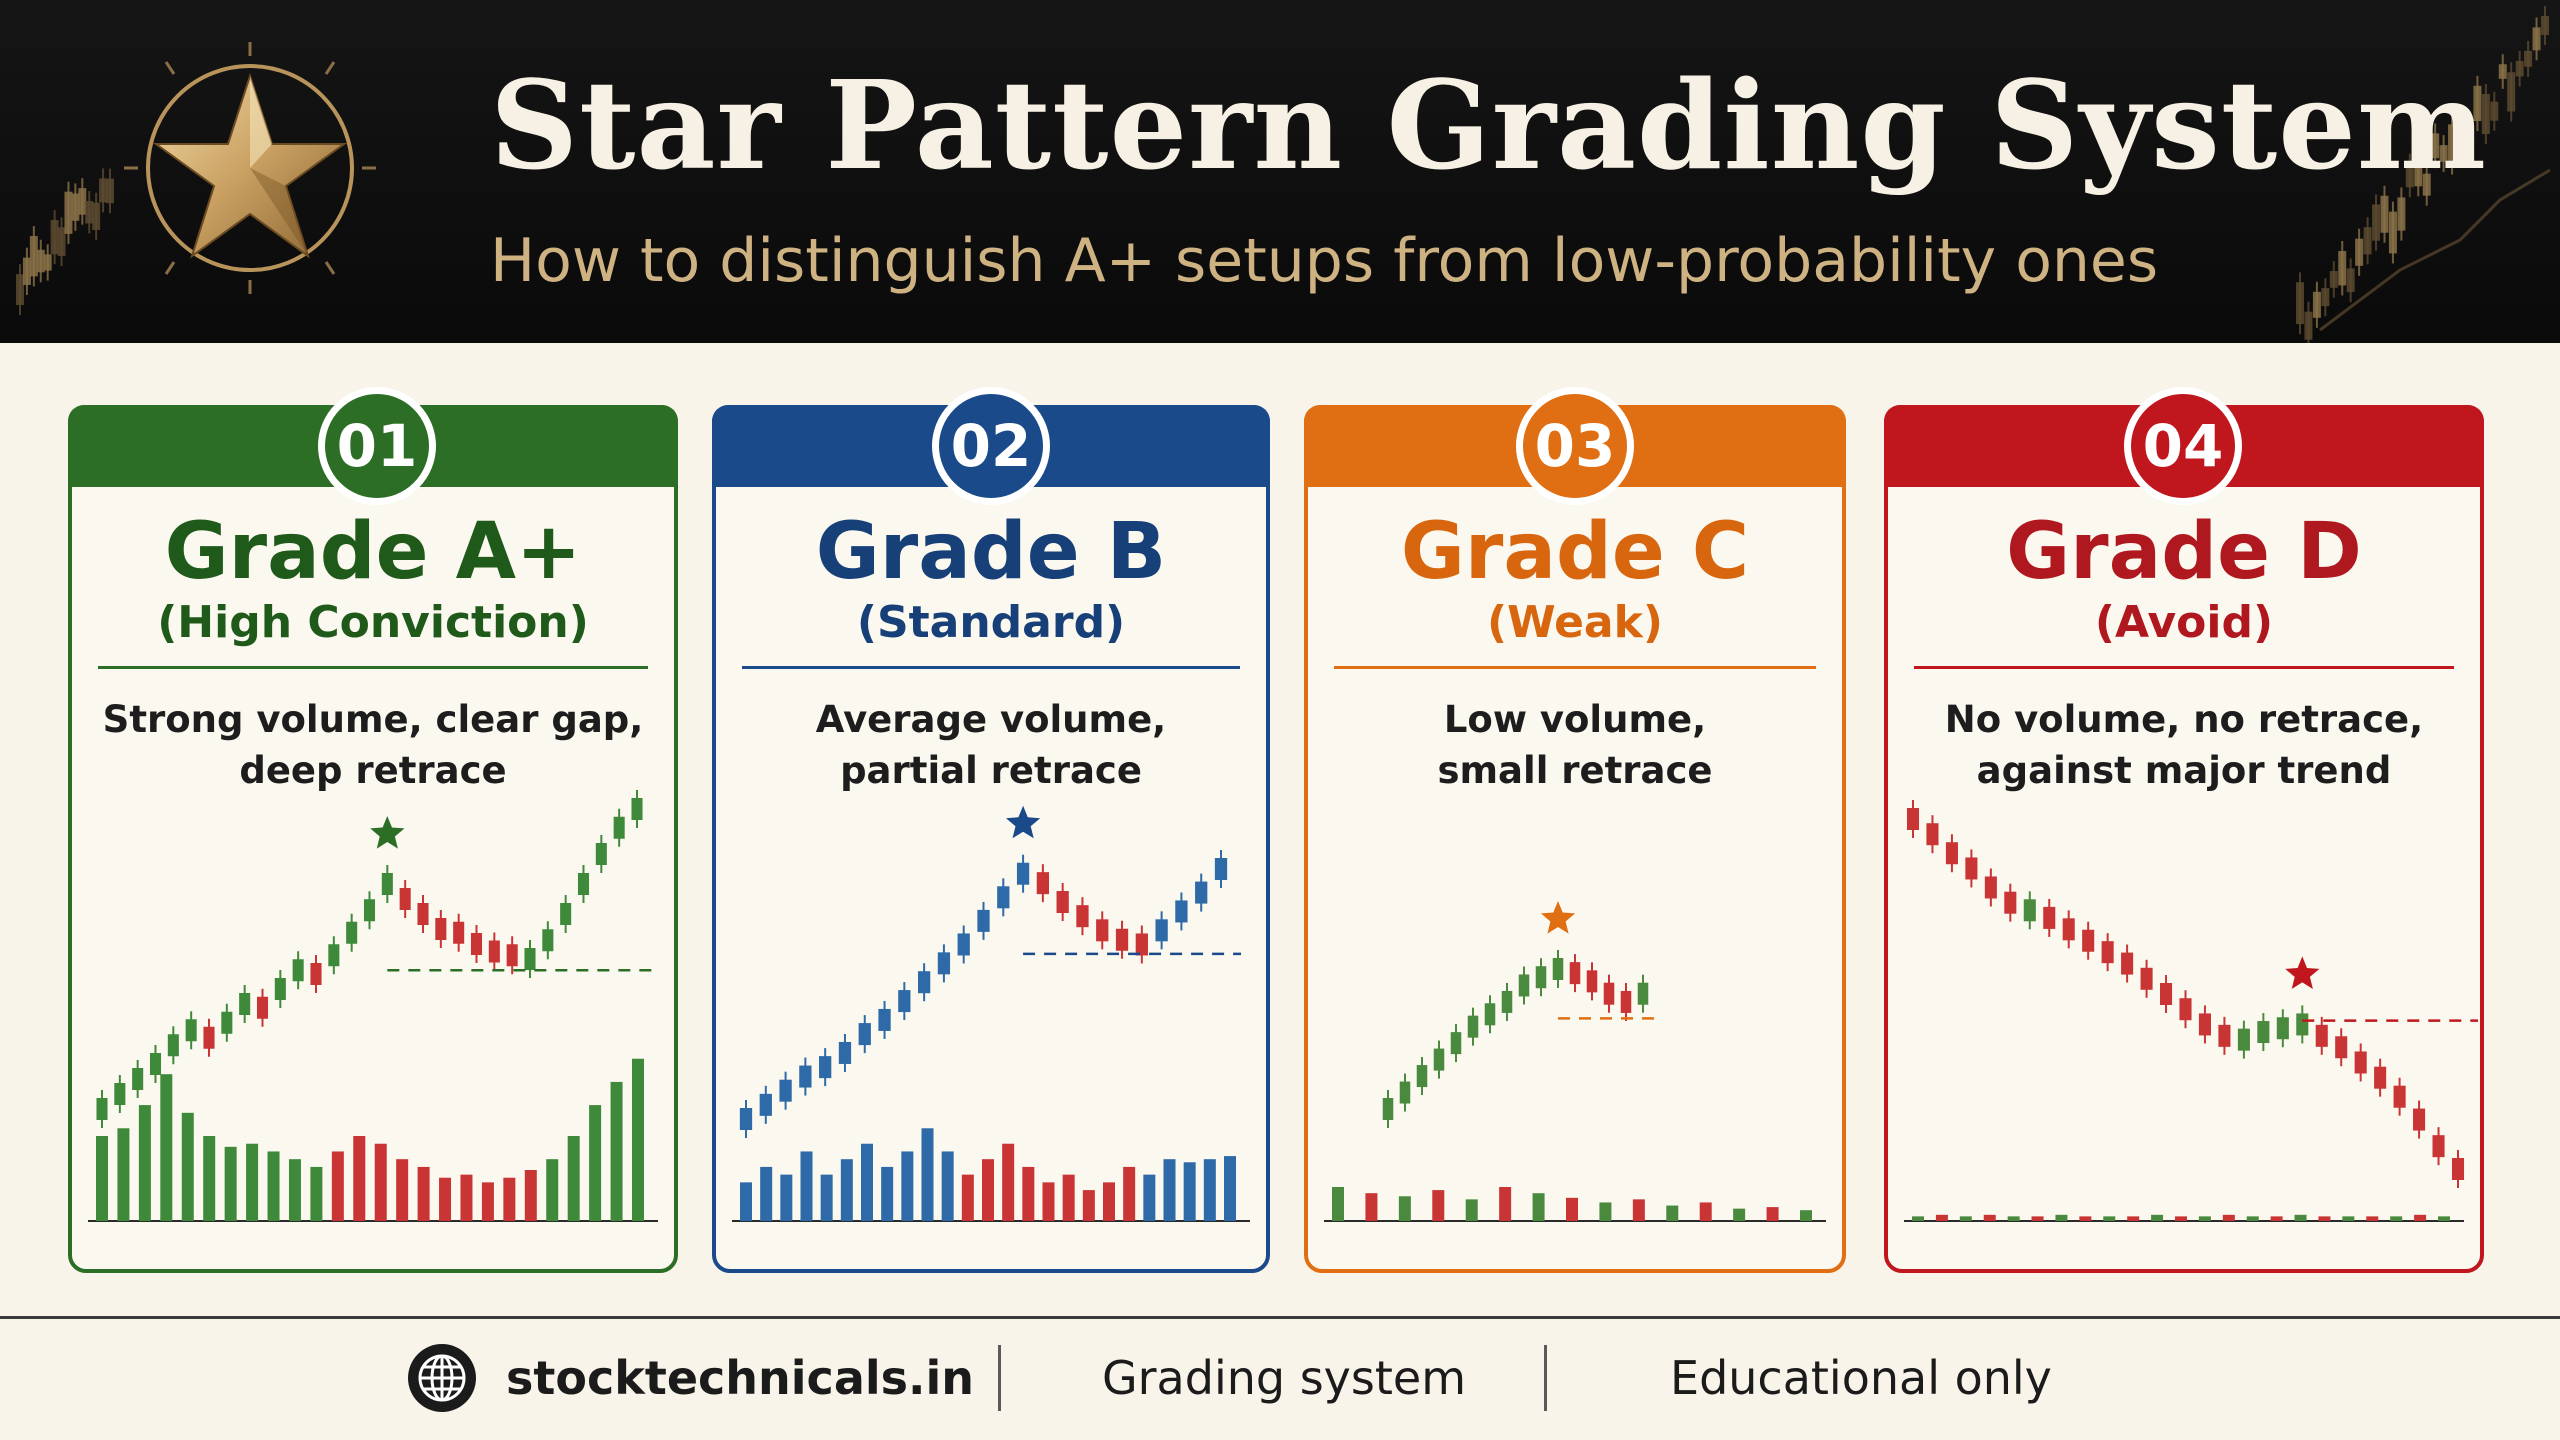 Image resolution: width=2560 pixels, height=1440 pixels. Describe the element at coordinates (377, 446) in the screenshot. I see `card-number-badge: 01` at that location.